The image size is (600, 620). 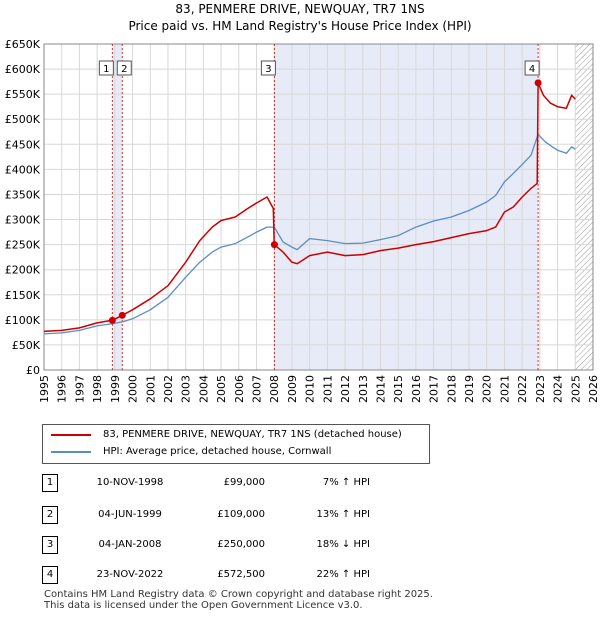 What do you see at coordinates (23, 194) in the screenshot?
I see `y-tick-label: £350K` at bounding box center [23, 194].